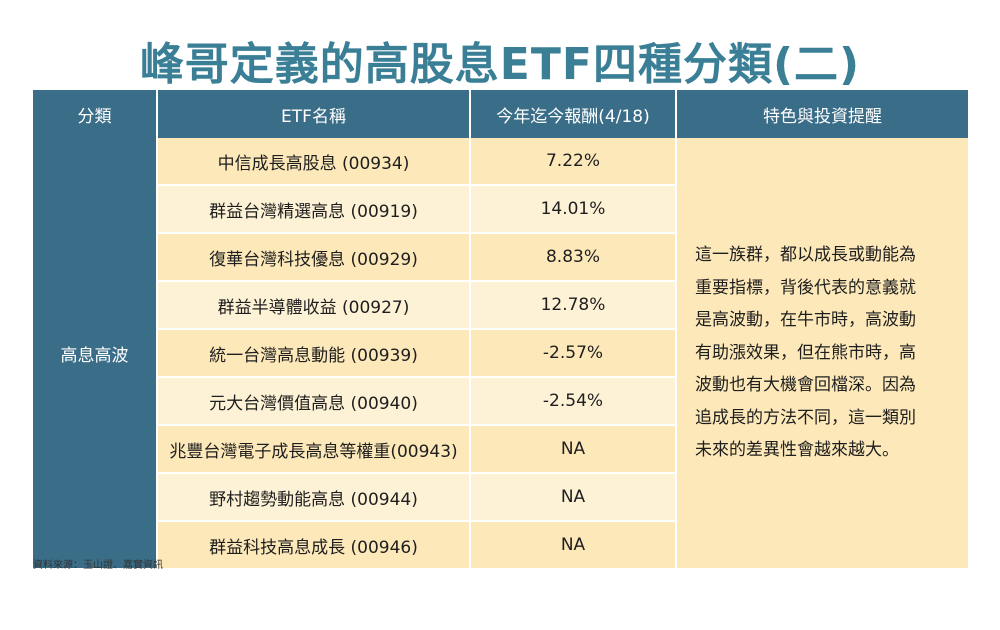 Image resolution: width=1000 pixels, height=630 pixels. What do you see at coordinates (805, 417) in the screenshot?
I see `note-line: 追成長的方法不同，這一類別` at bounding box center [805, 417].